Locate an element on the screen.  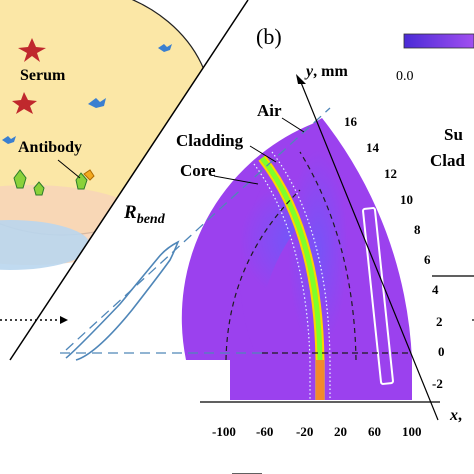
antibody-icon is located at coordinates (54, 182).